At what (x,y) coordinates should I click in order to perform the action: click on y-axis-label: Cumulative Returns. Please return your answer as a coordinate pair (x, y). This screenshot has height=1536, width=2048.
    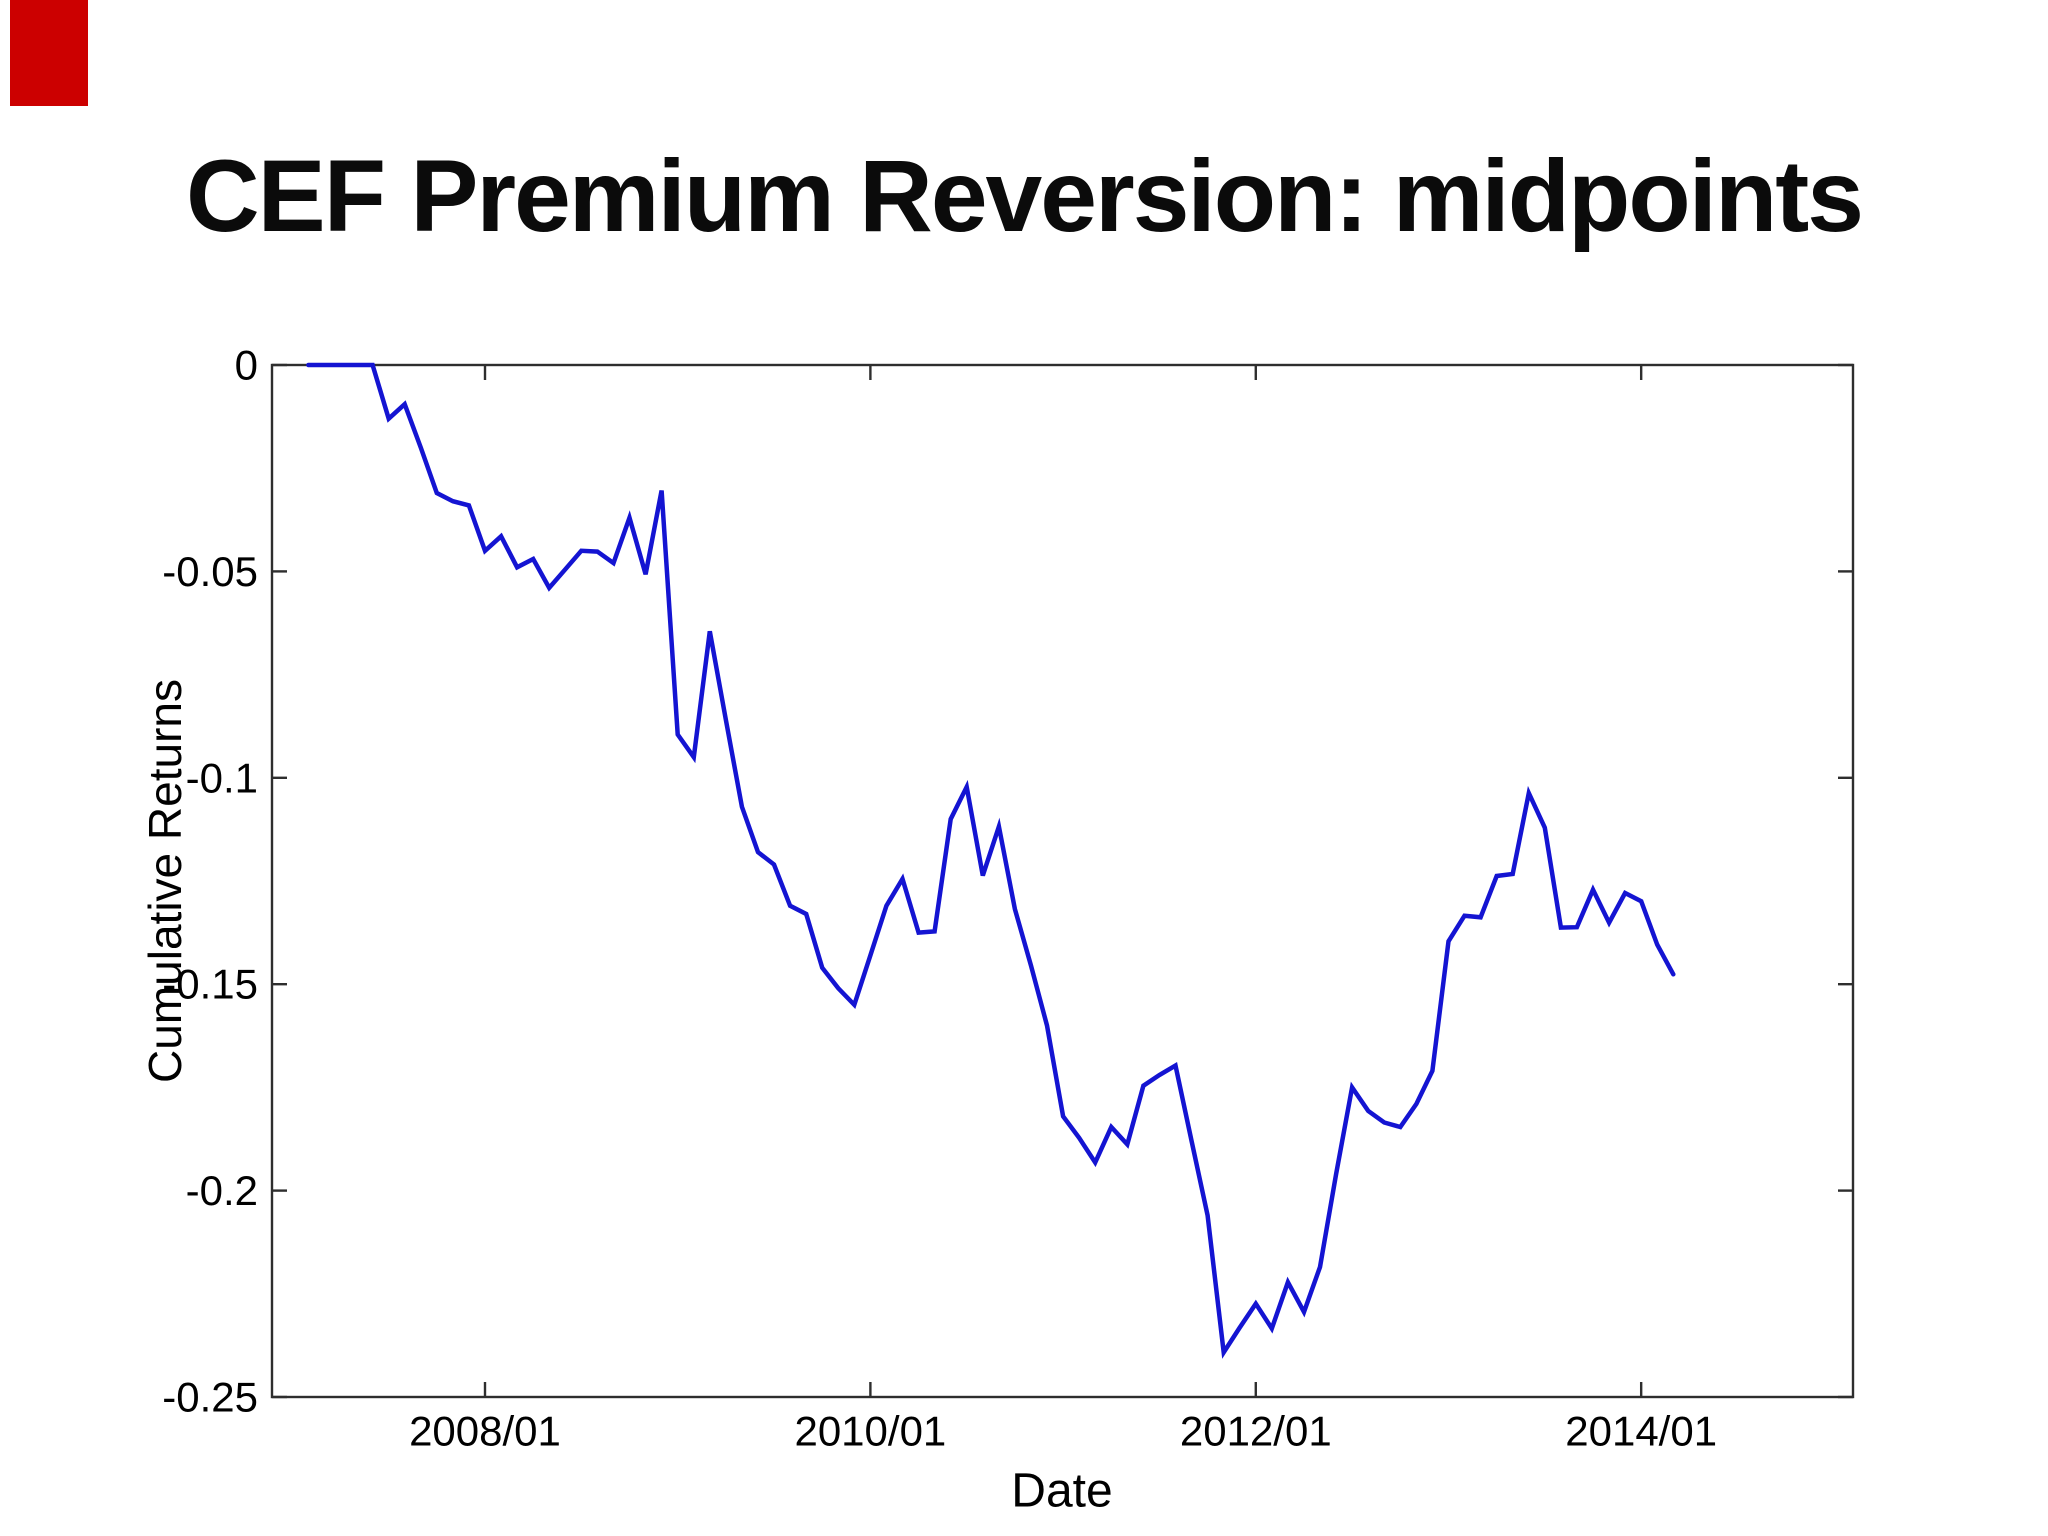
    Looking at the image, I should click on (165, 881).